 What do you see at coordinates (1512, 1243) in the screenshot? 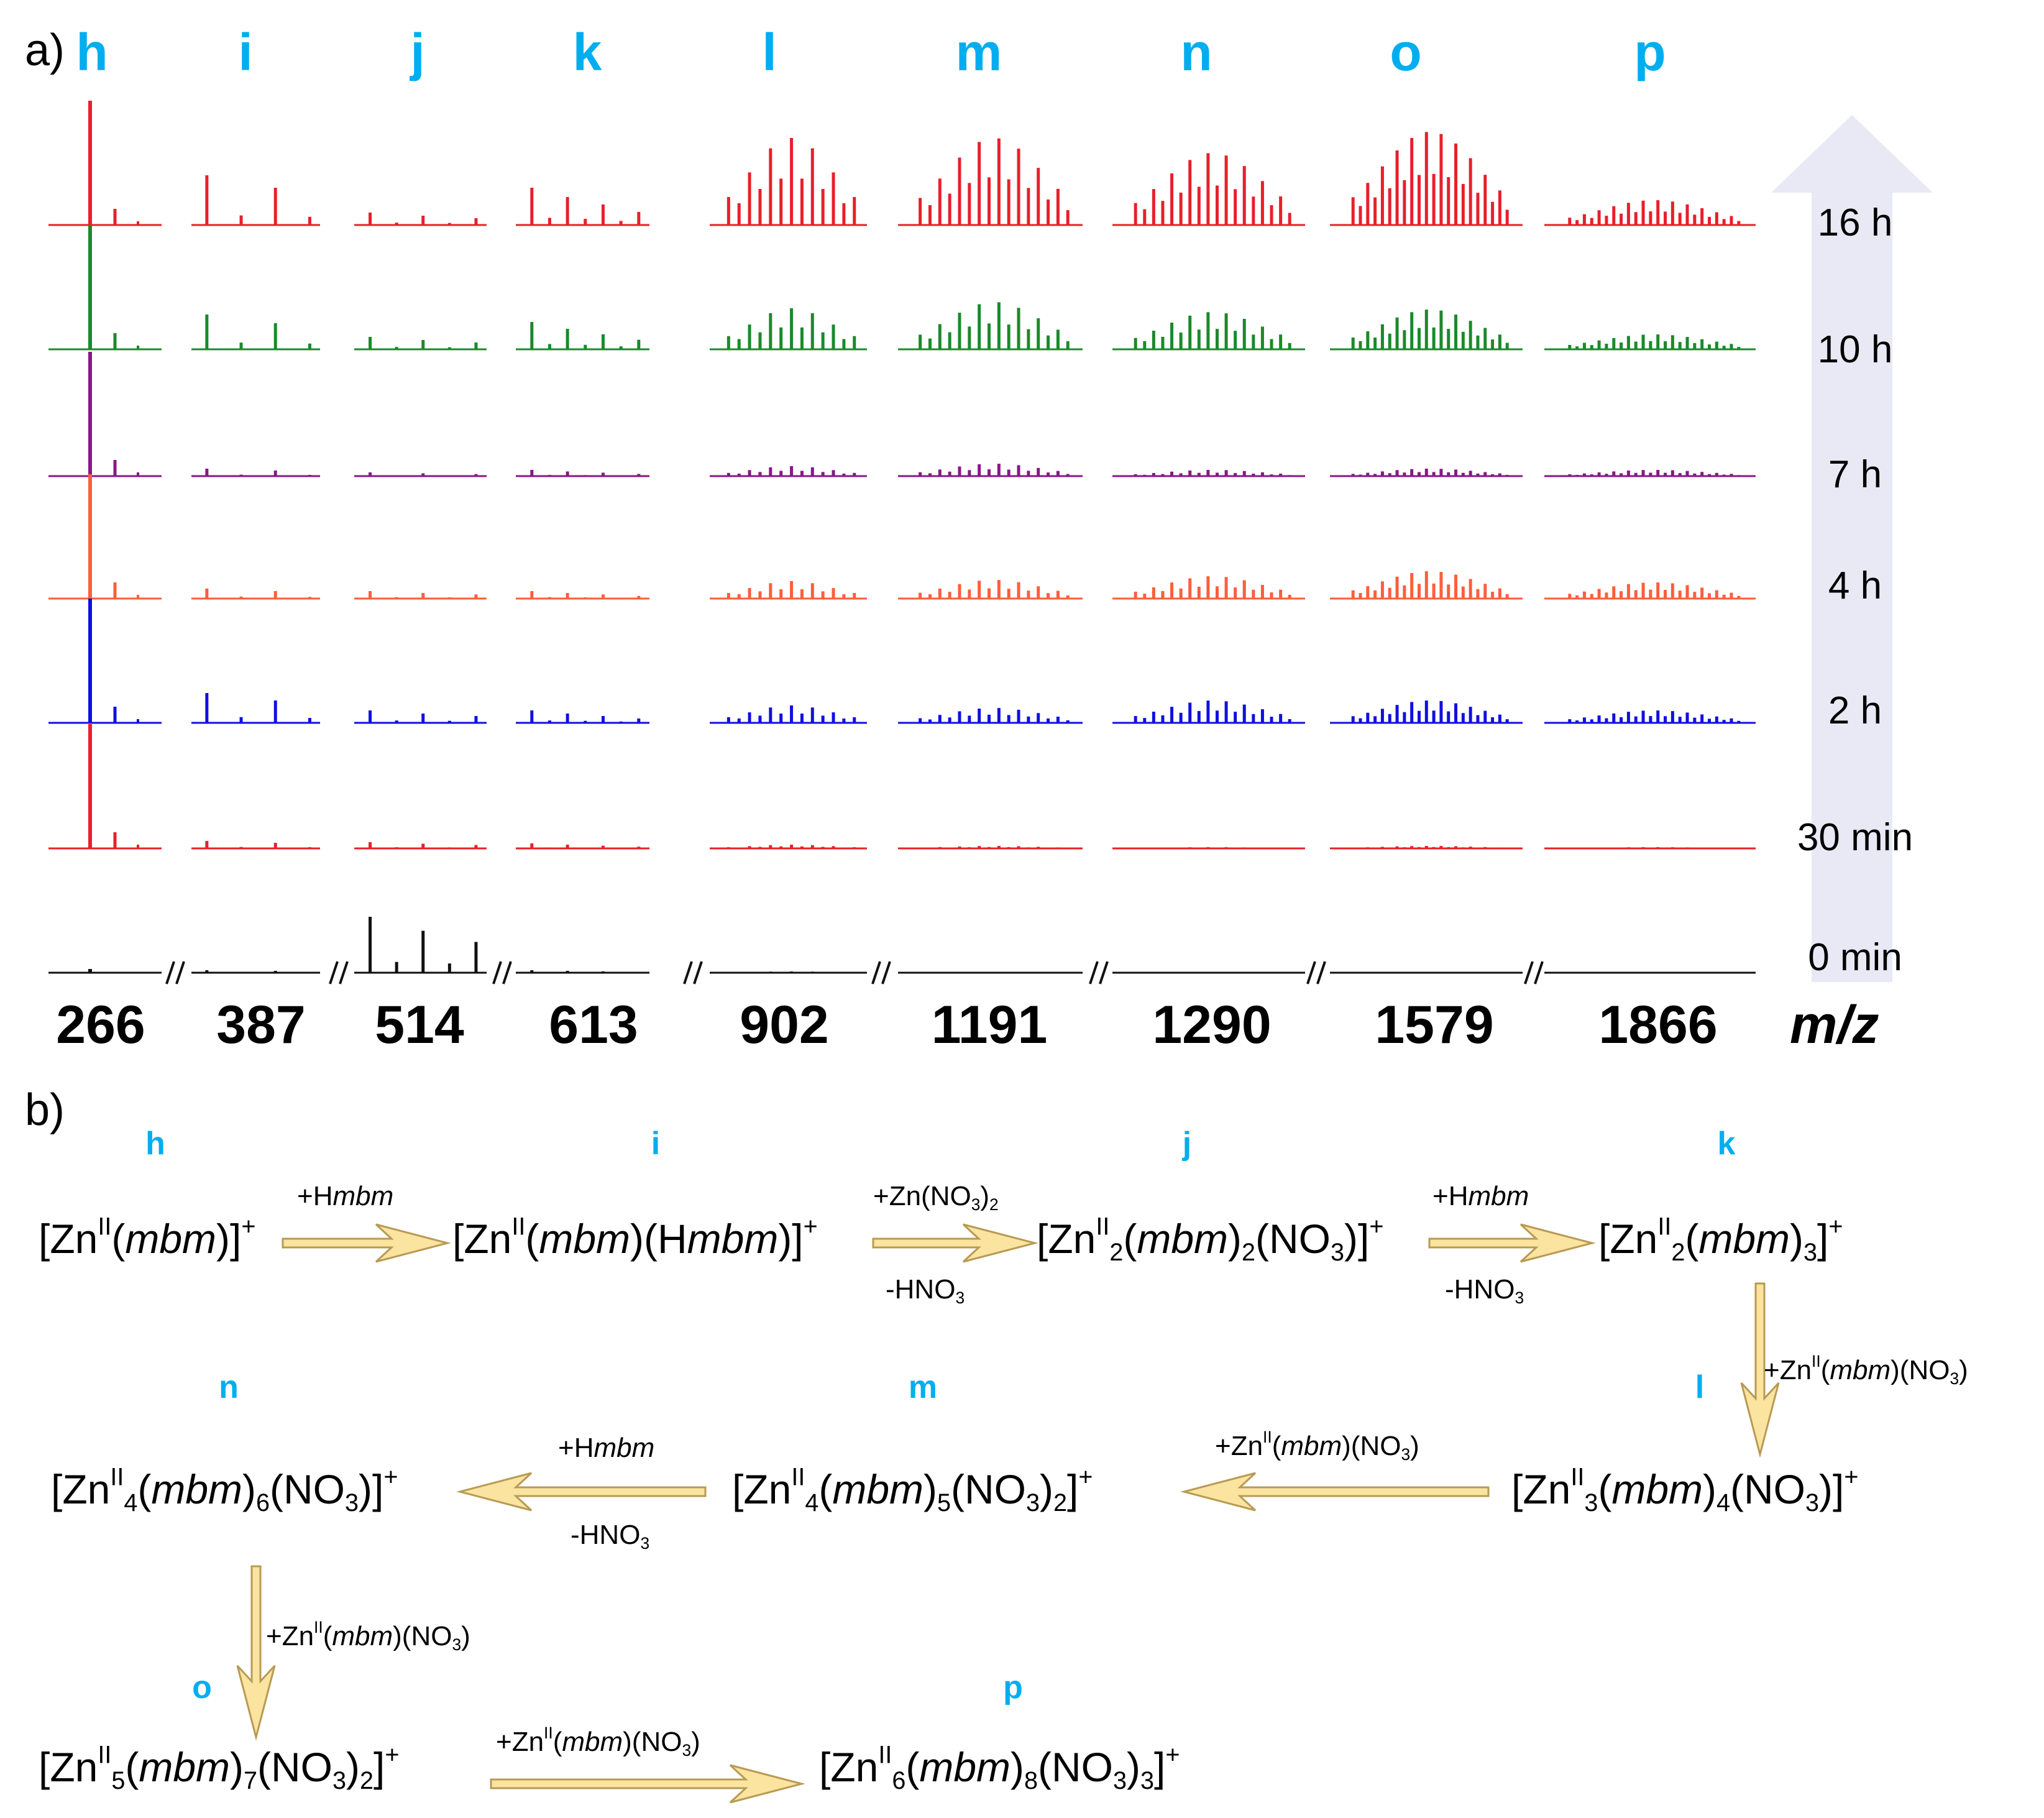
I see `arrow-j-to-k` at bounding box center [1512, 1243].